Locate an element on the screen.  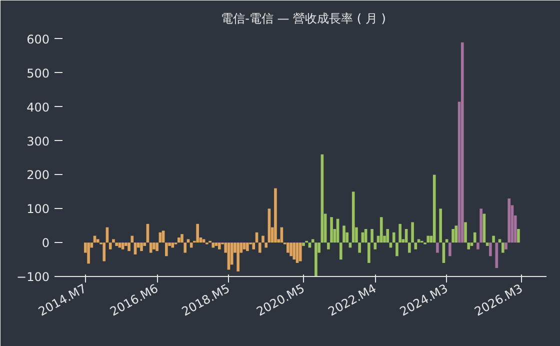
y-tick-label: 600 is located at coordinates (38, 39).